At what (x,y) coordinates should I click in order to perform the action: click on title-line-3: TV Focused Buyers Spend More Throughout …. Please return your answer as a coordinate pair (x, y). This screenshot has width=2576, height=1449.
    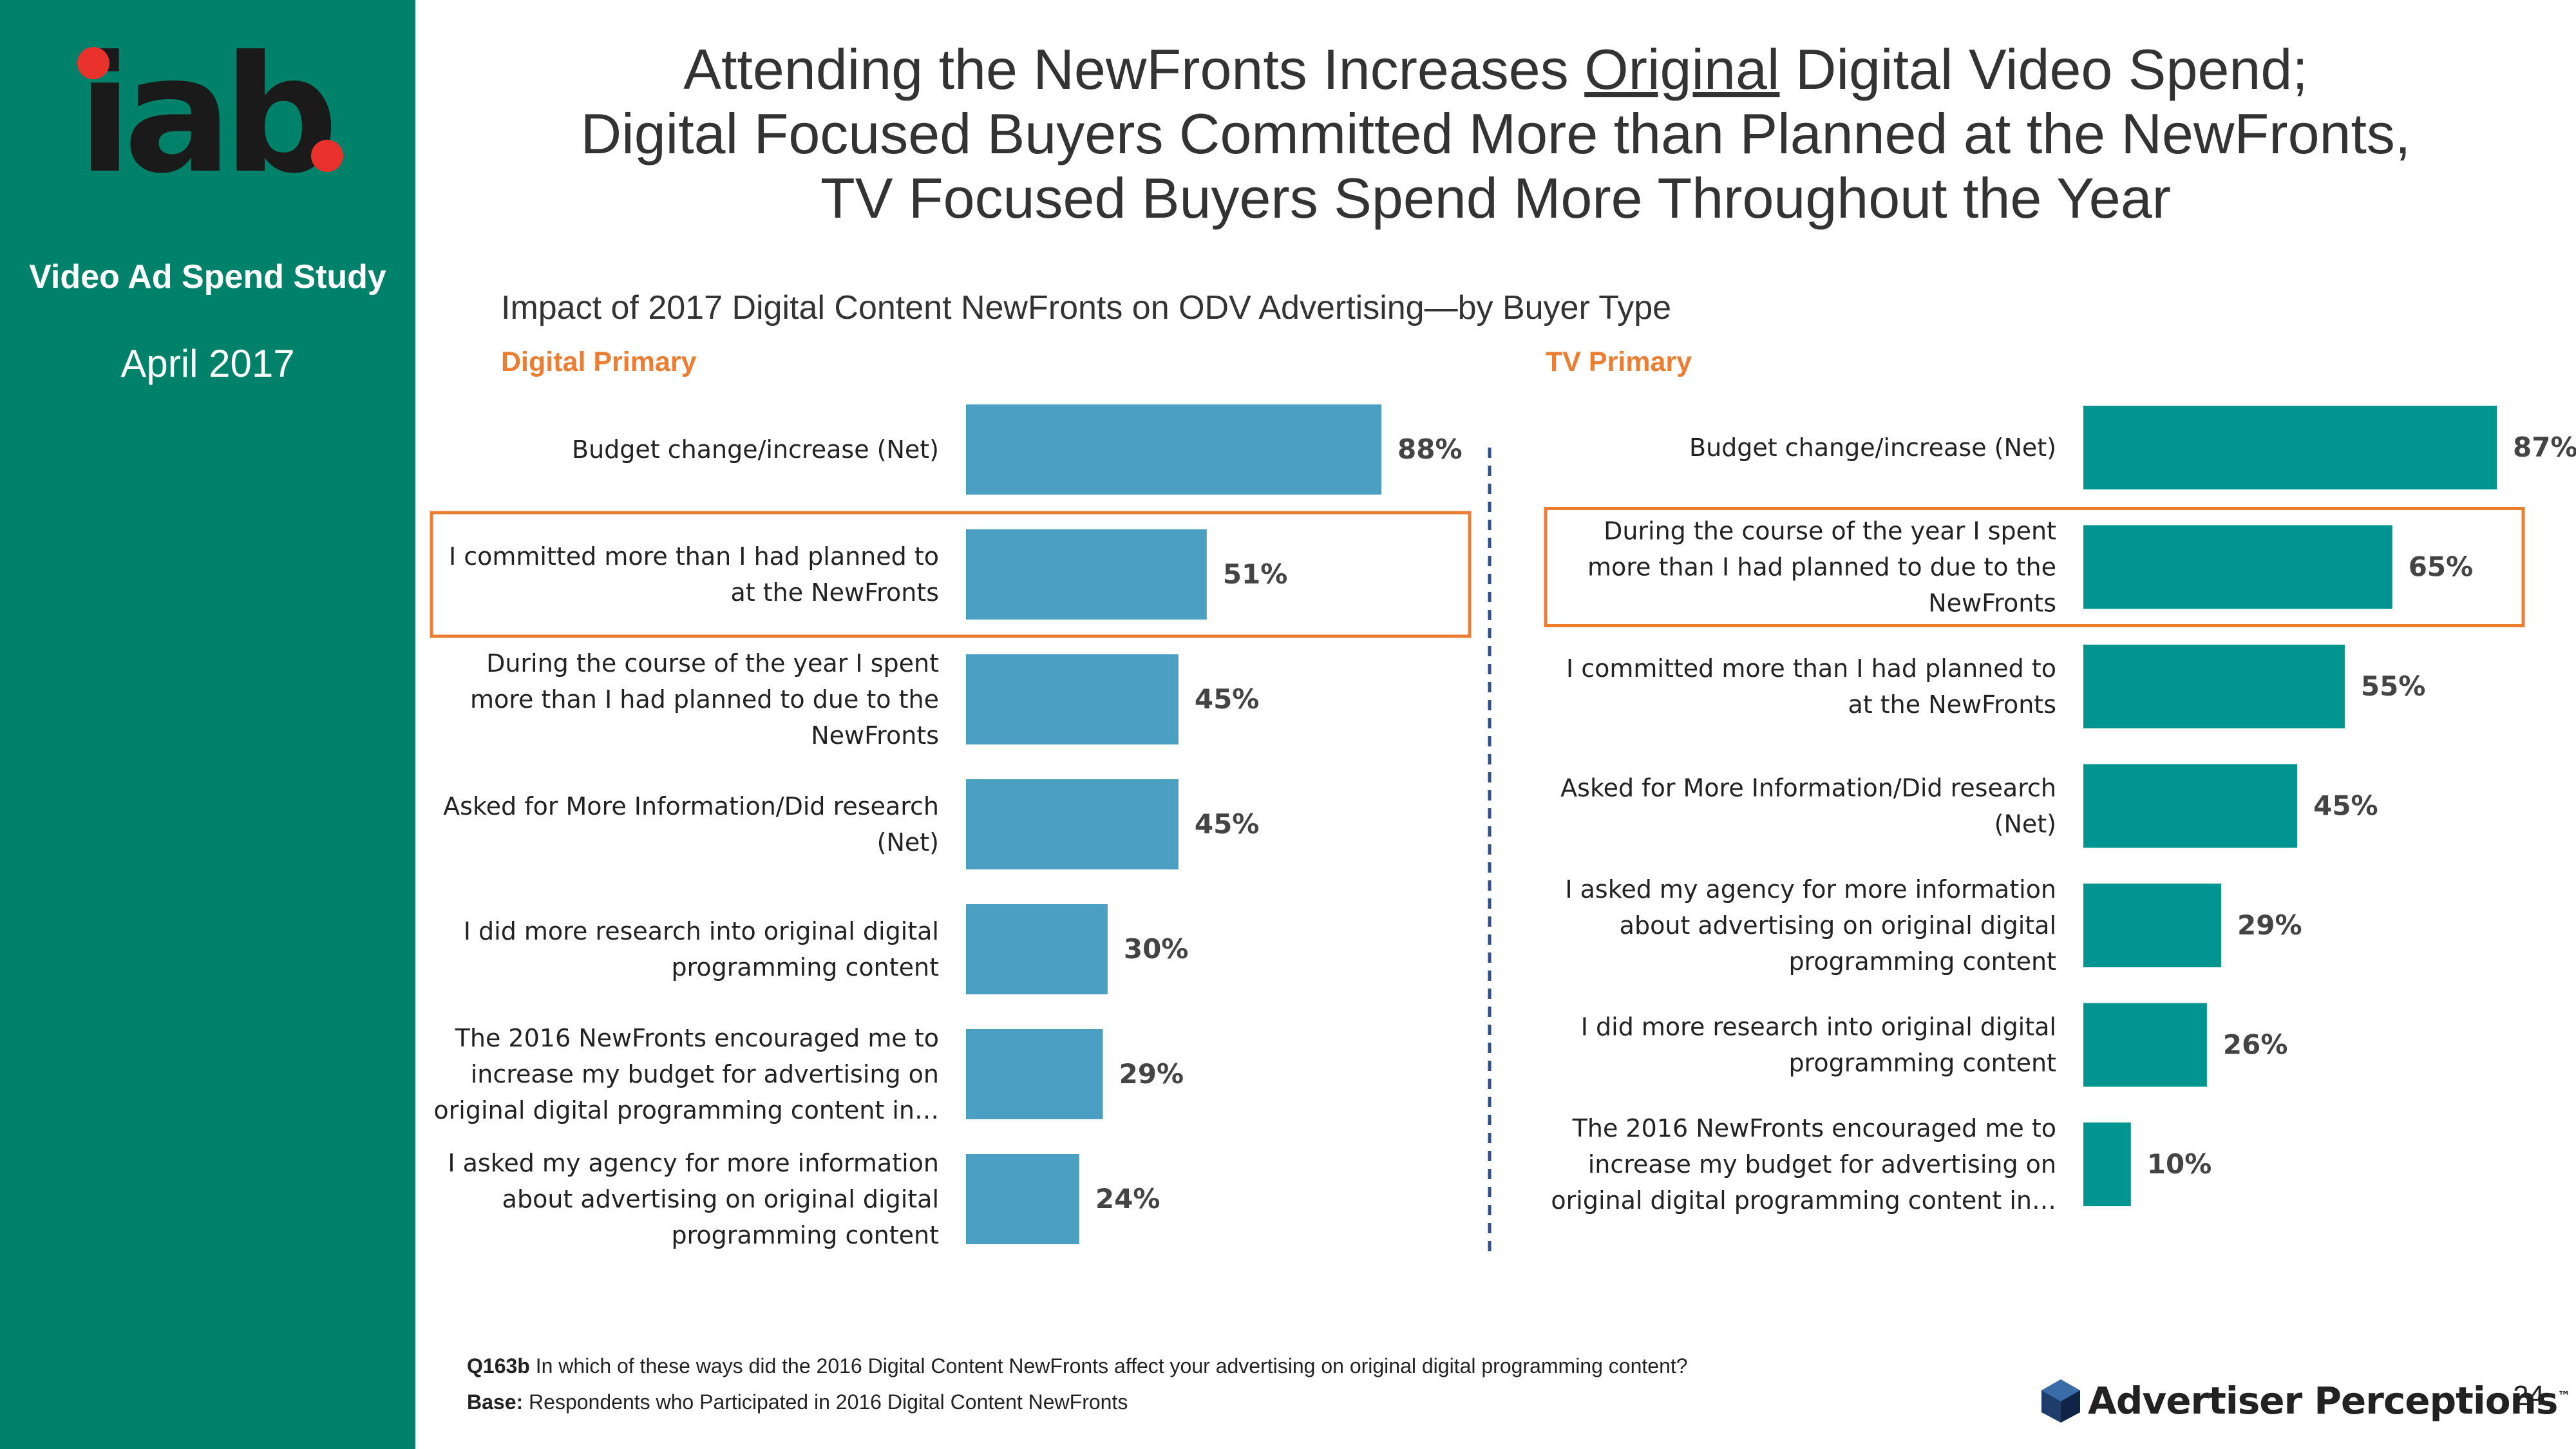
    Looking at the image, I should click on (1496, 198).